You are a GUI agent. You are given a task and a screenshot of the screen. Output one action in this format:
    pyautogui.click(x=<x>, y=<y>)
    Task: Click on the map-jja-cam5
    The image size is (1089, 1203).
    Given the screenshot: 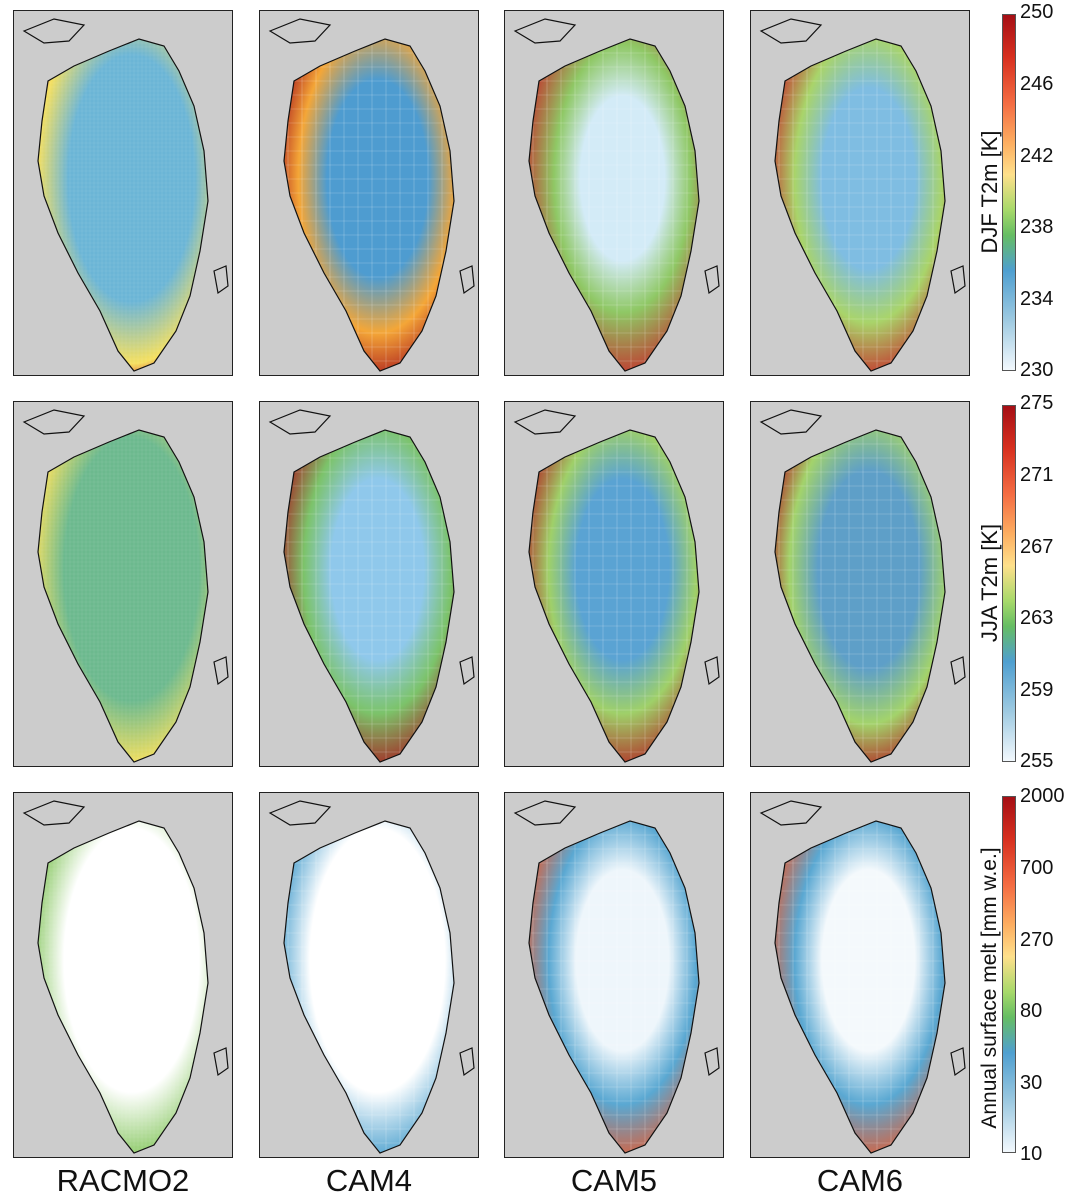 What is the action you would take?
    pyautogui.click(x=614, y=584)
    